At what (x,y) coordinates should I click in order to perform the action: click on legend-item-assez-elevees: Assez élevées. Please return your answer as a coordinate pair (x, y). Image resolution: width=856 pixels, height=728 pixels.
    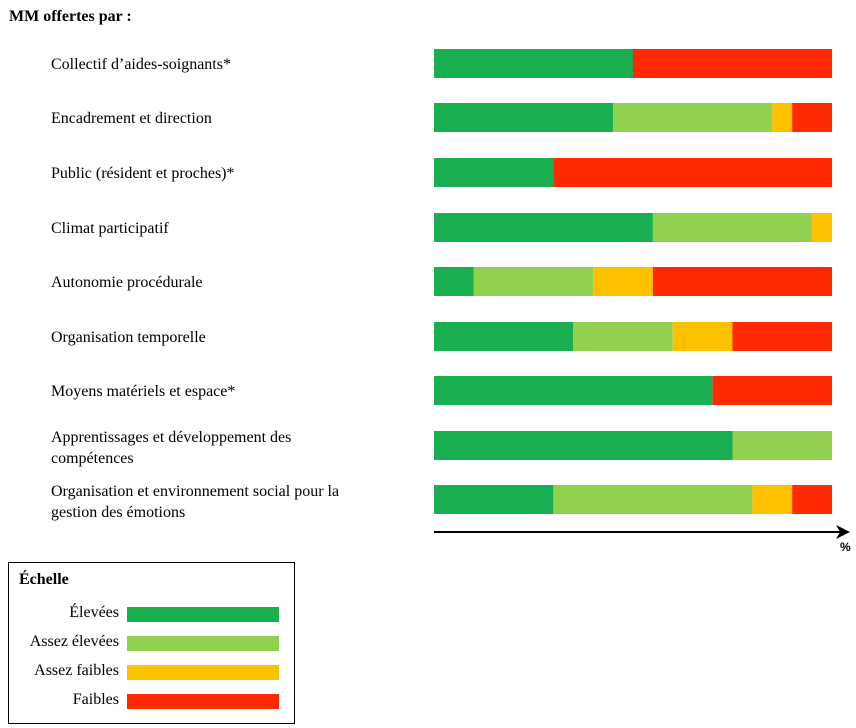
    Looking at the image, I should click on (152, 643).